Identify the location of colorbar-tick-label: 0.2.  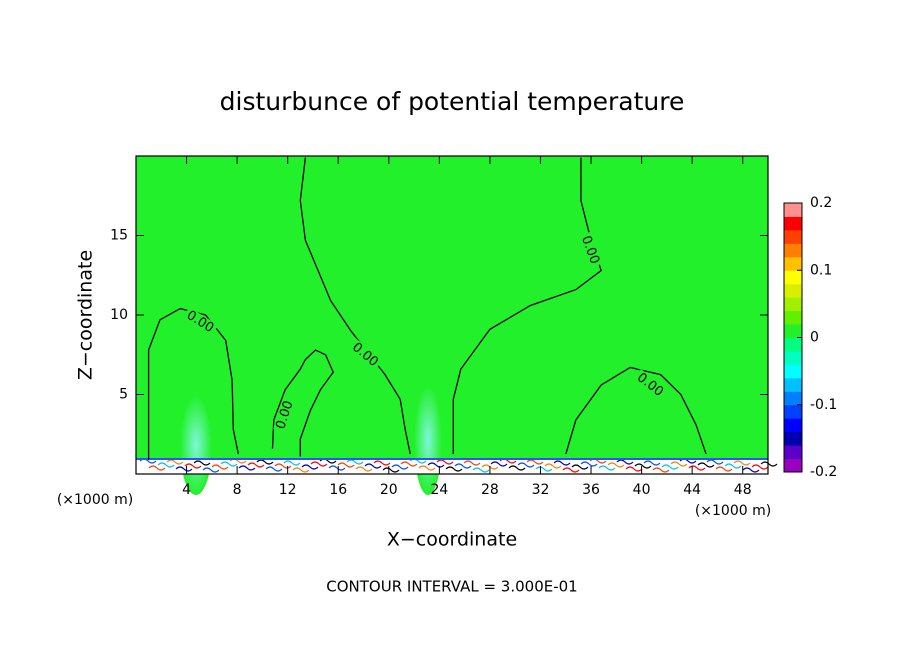
(821, 203).